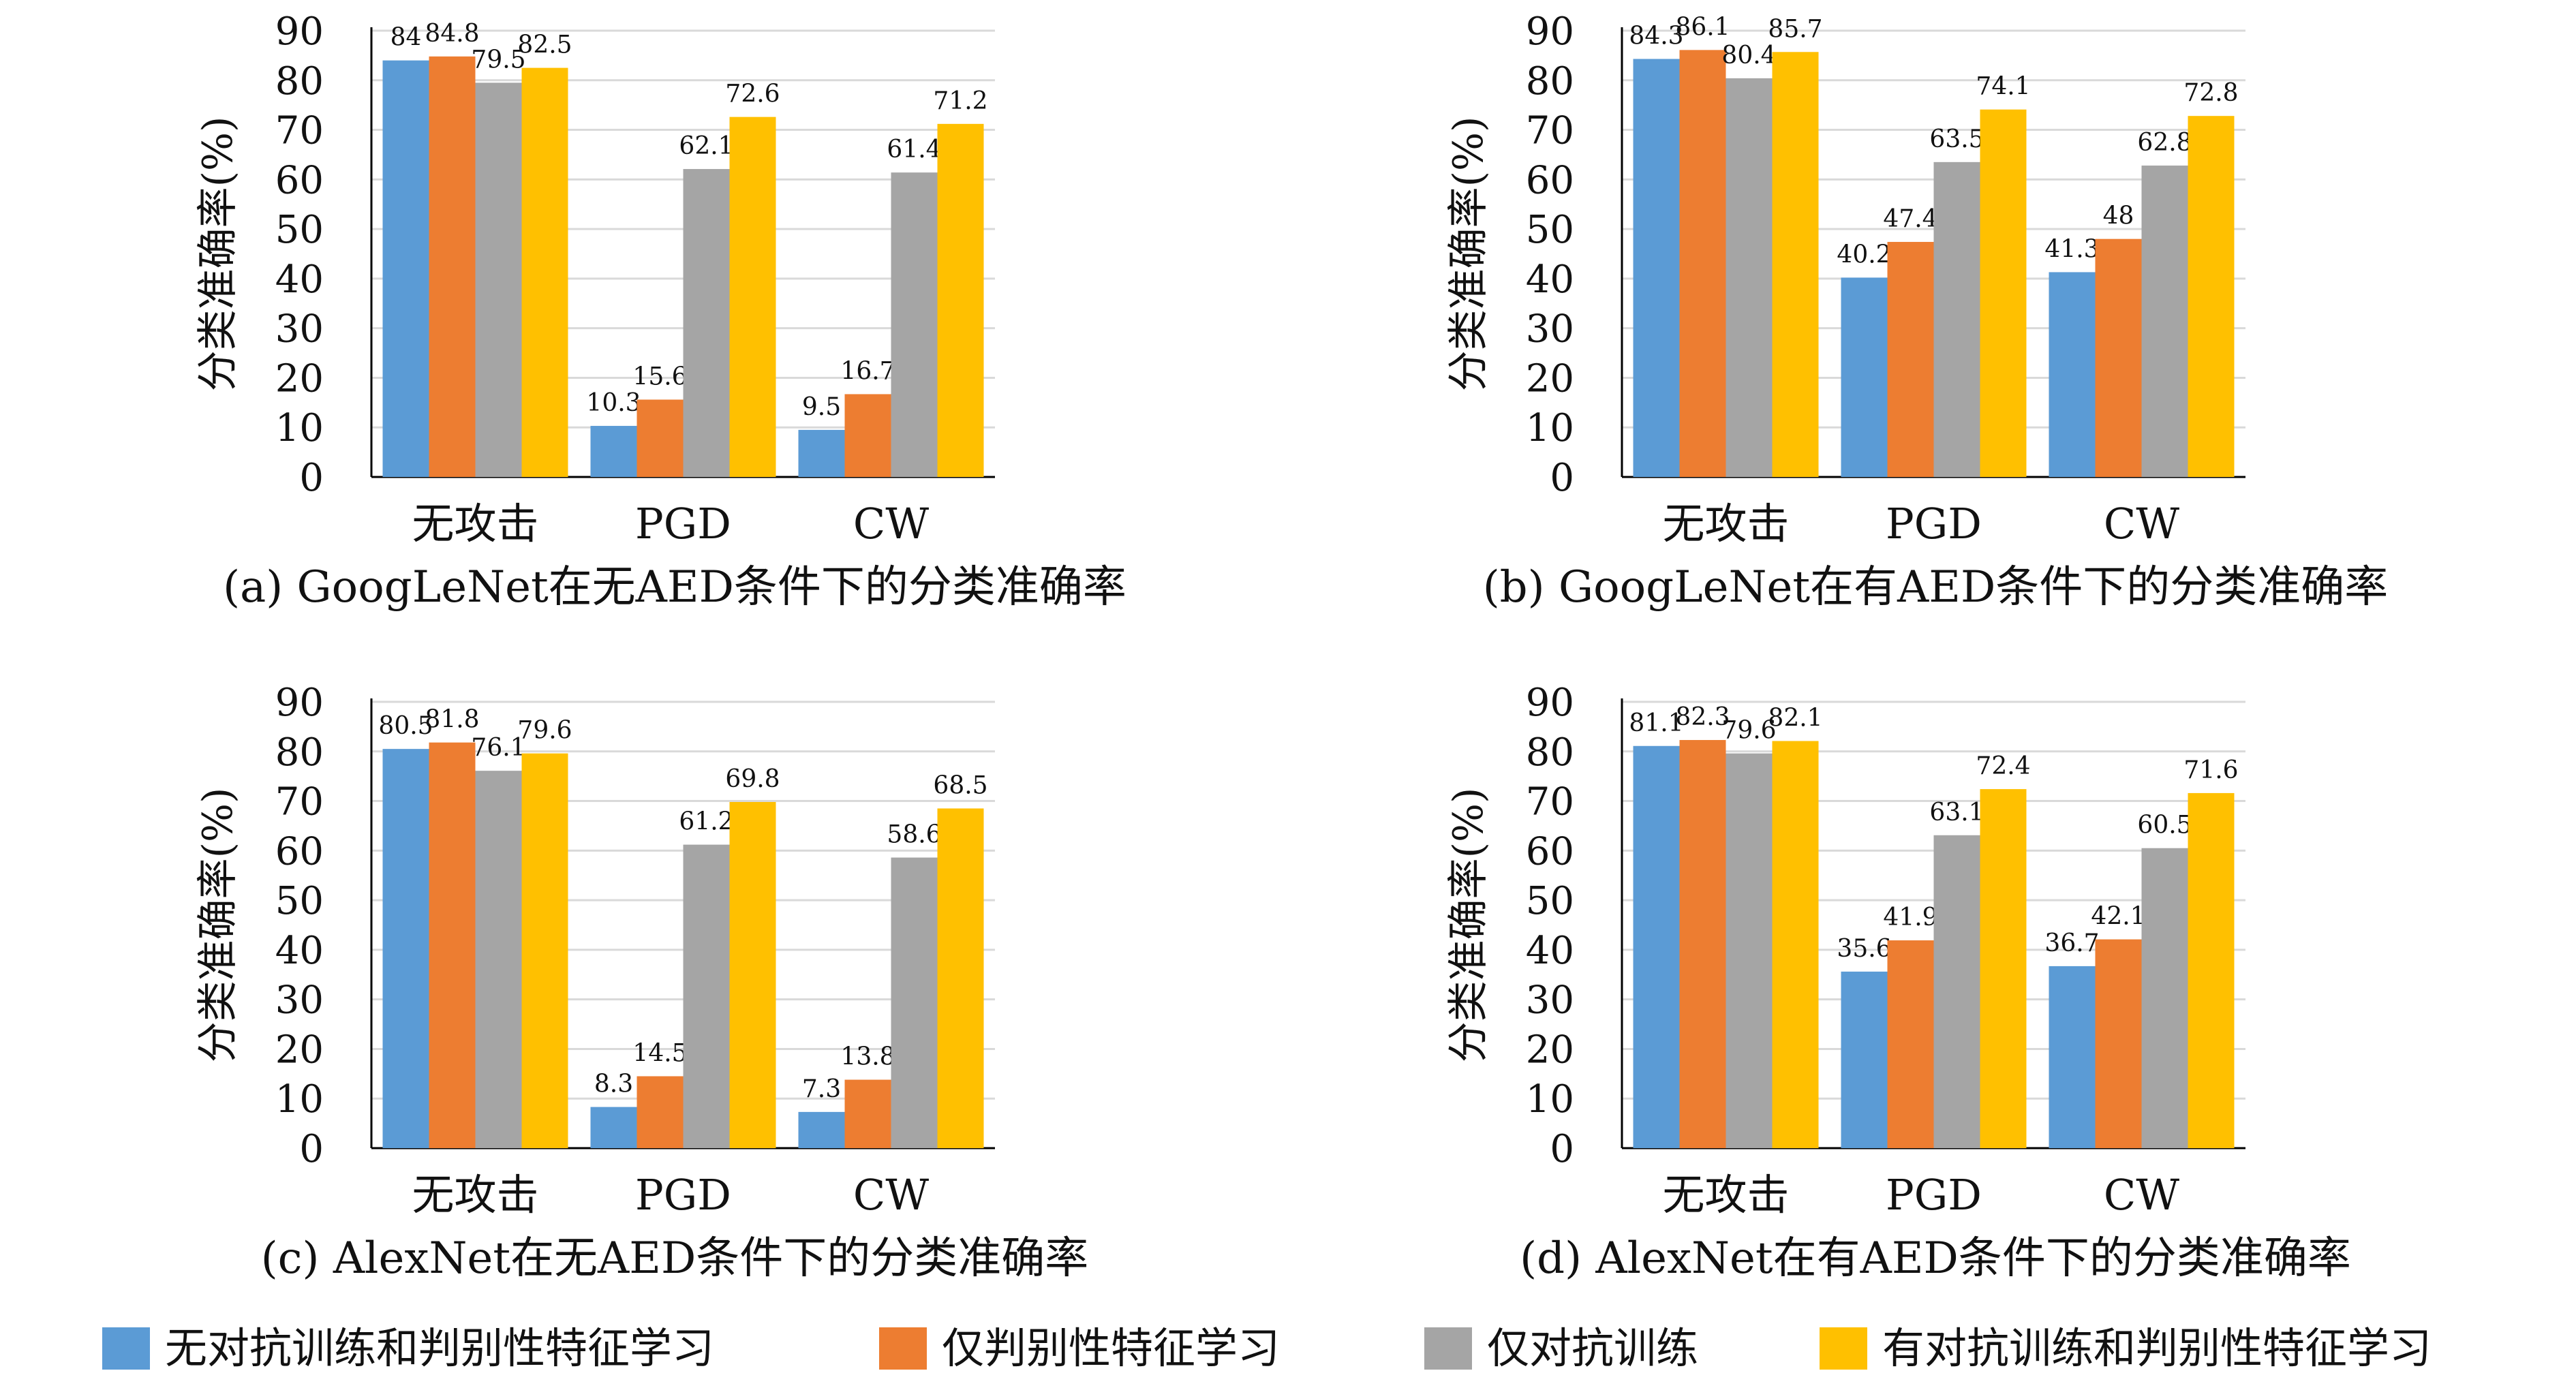  What do you see at coordinates (2003, 766) in the screenshot?
I see `data-label: 72.4` at bounding box center [2003, 766].